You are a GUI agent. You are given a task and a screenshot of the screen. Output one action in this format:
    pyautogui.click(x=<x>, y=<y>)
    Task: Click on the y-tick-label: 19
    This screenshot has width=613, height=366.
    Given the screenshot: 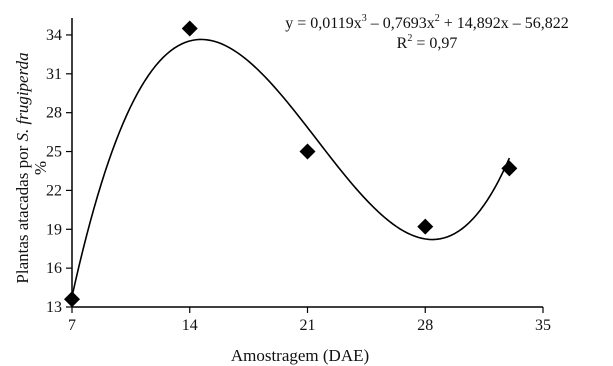 What is the action you would take?
    pyautogui.click(x=54, y=229)
    